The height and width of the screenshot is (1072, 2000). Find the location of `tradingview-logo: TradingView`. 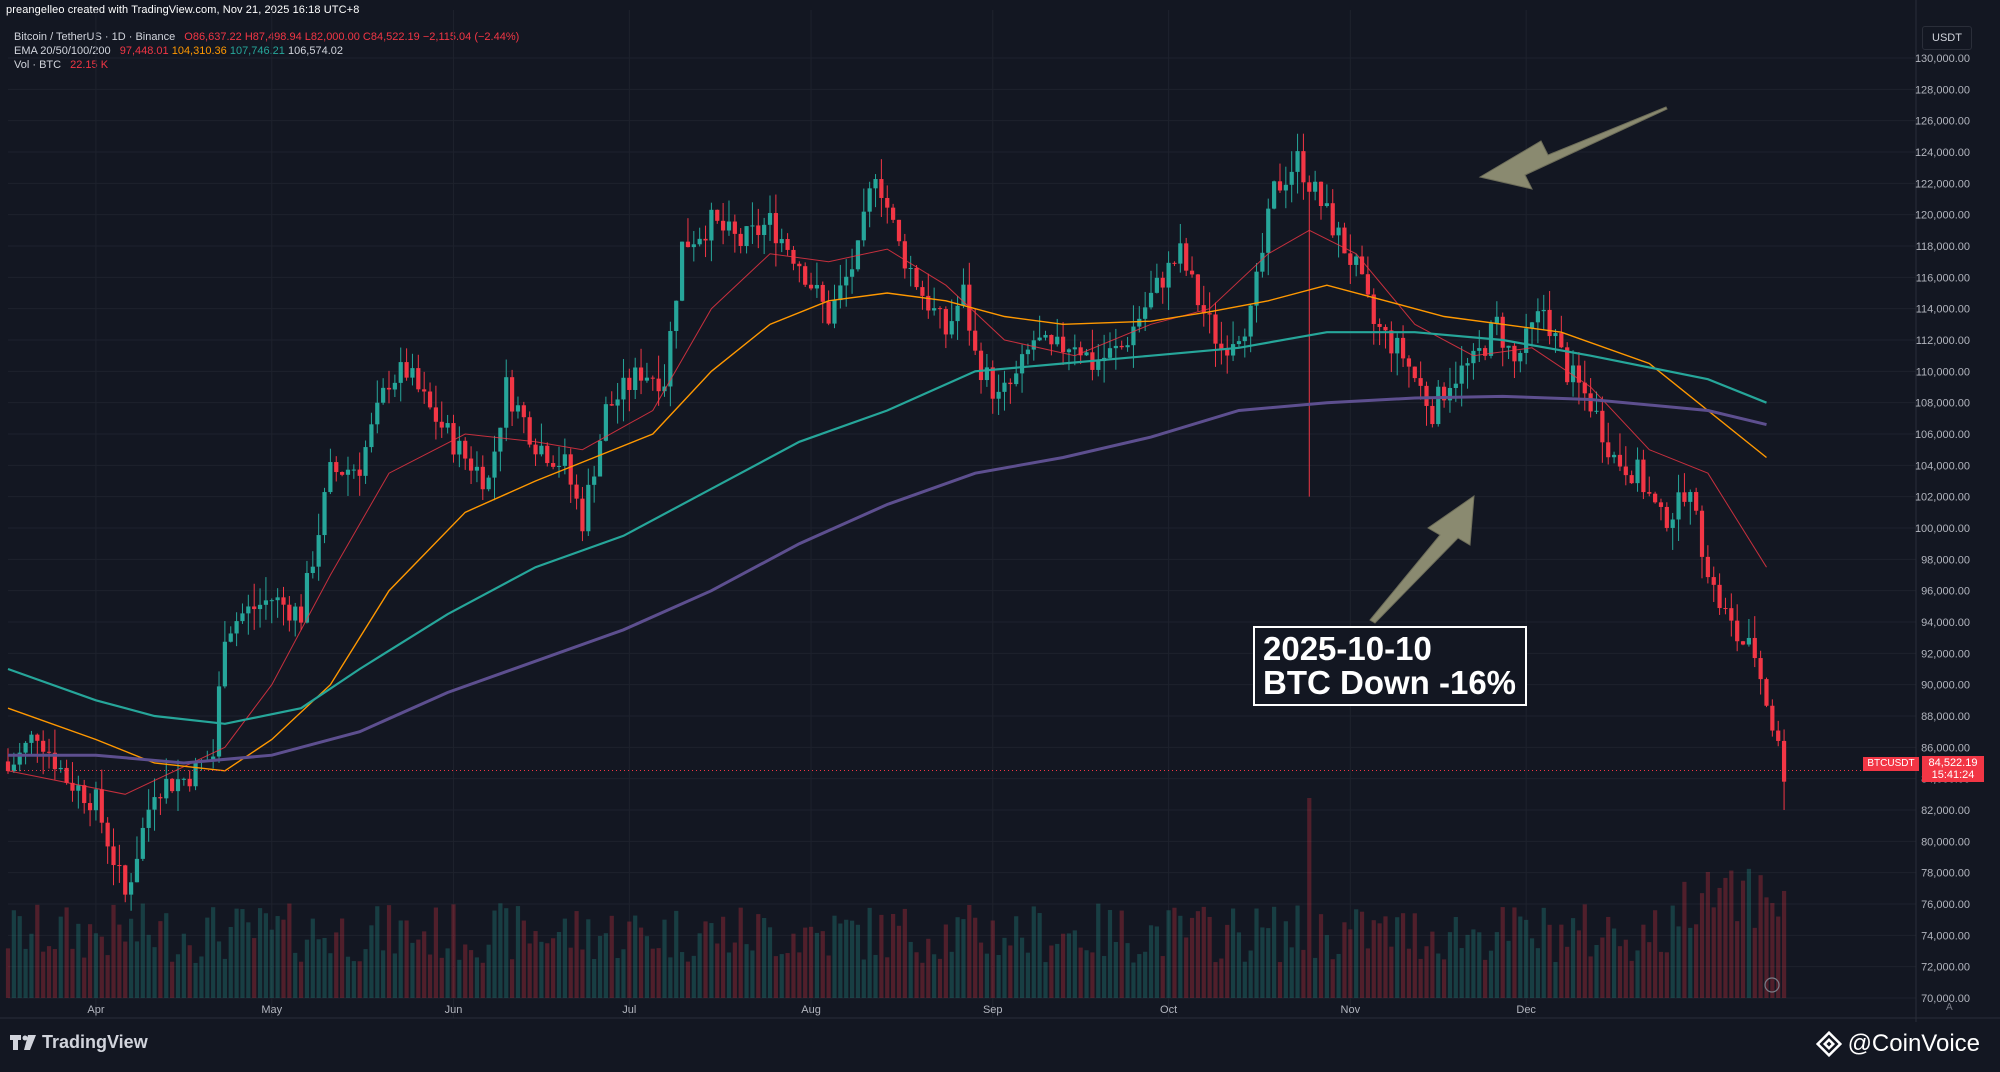

tradingview-logo: TradingView is located at coordinates (79, 1042).